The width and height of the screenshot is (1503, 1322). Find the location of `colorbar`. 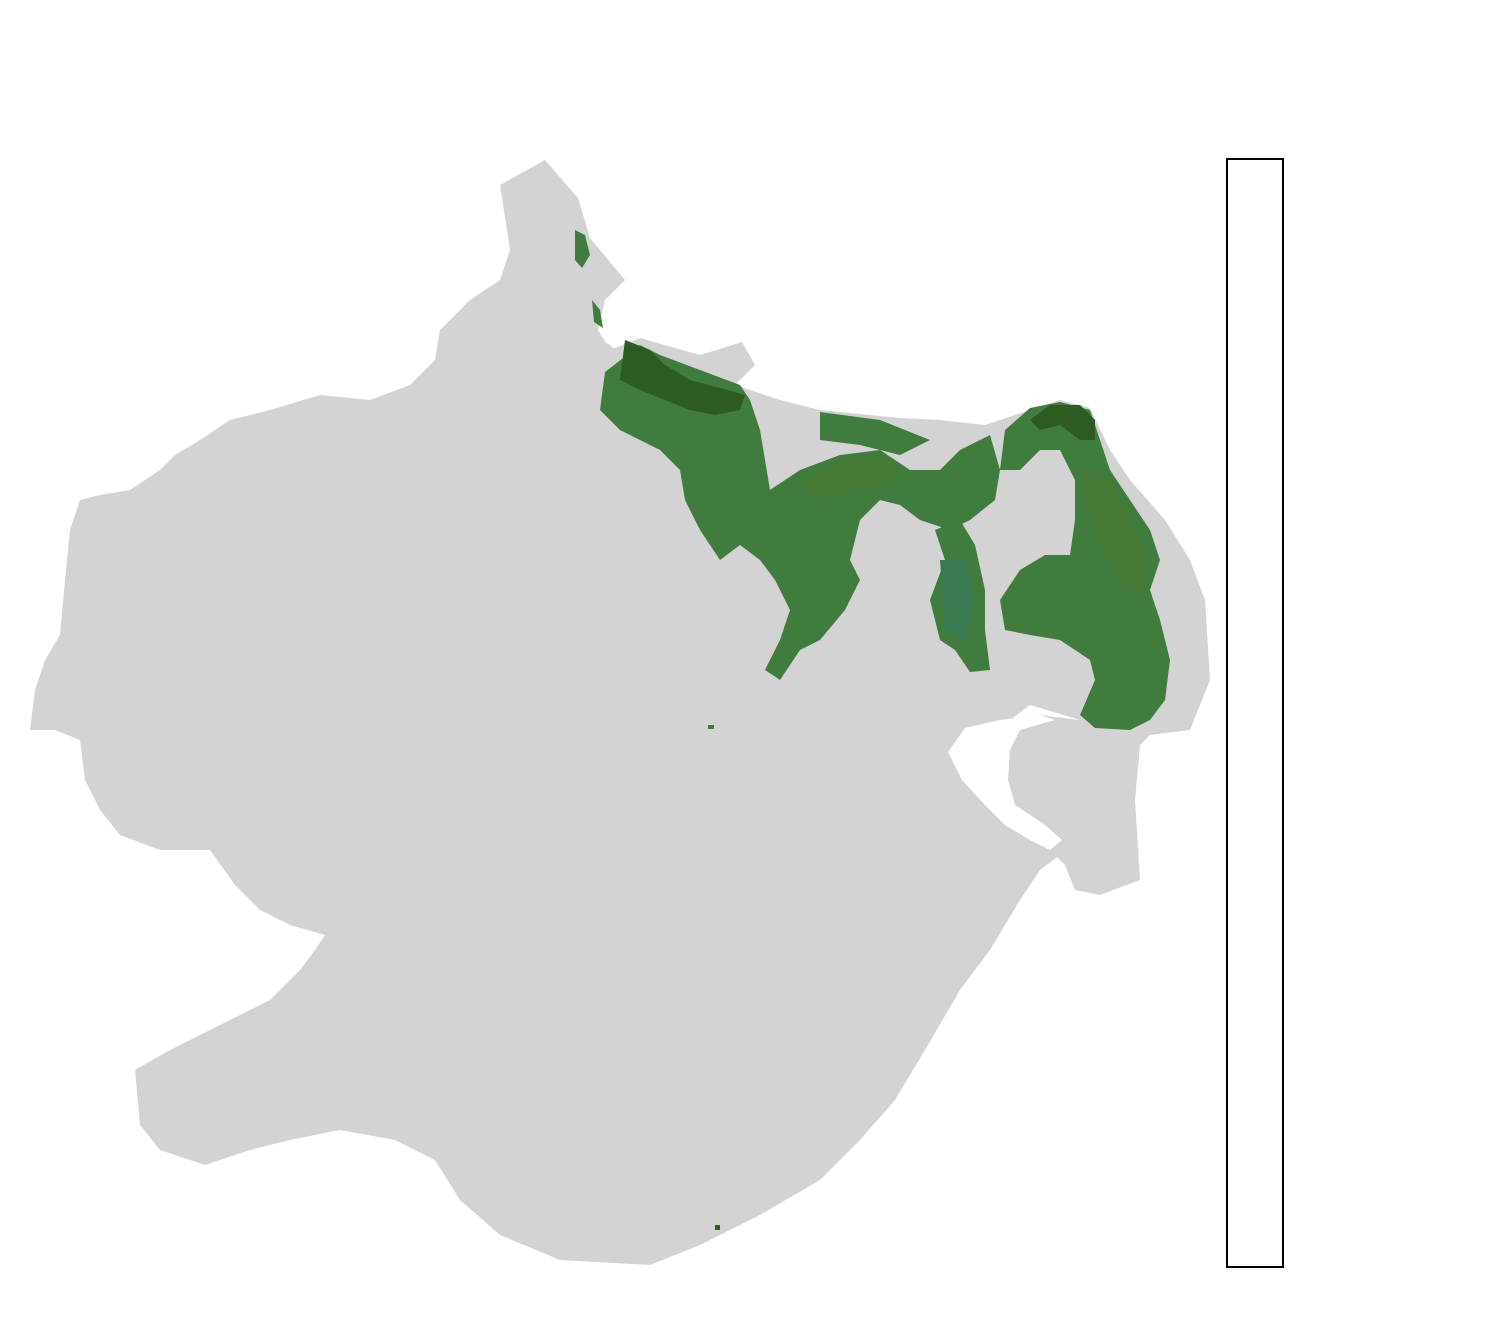

colorbar is located at coordinates (1255, 713).